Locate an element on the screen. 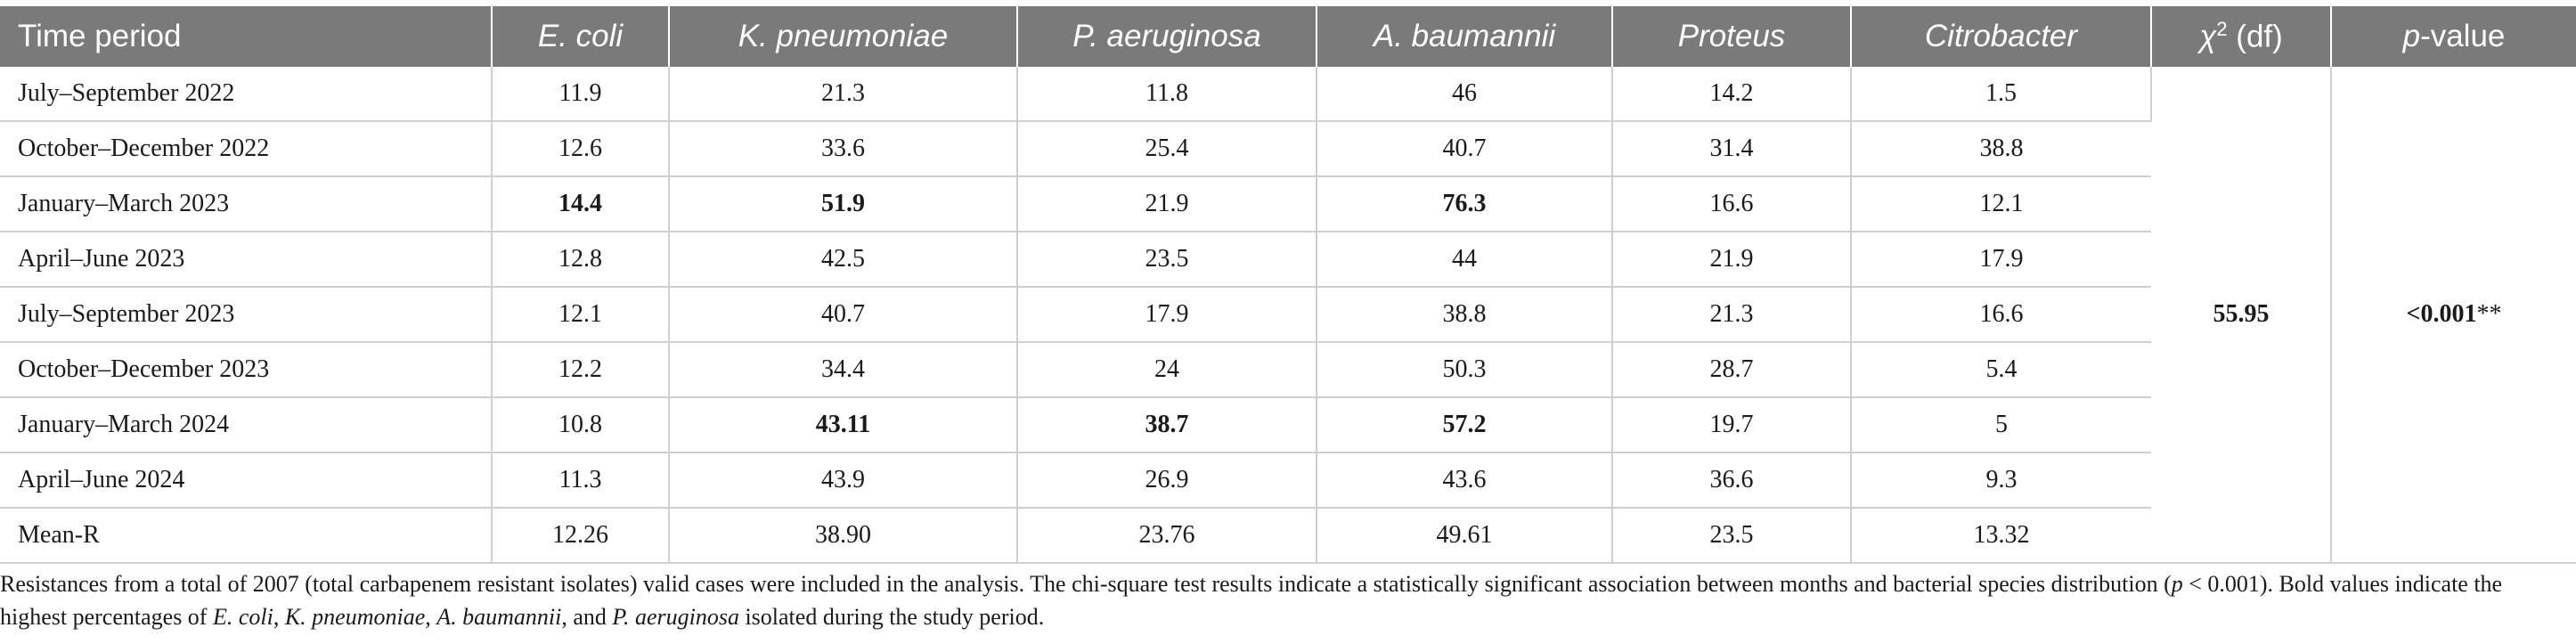 This screenshot has height=644, width=2576. footnote-separator: , and is located at coordinates (587, 617).